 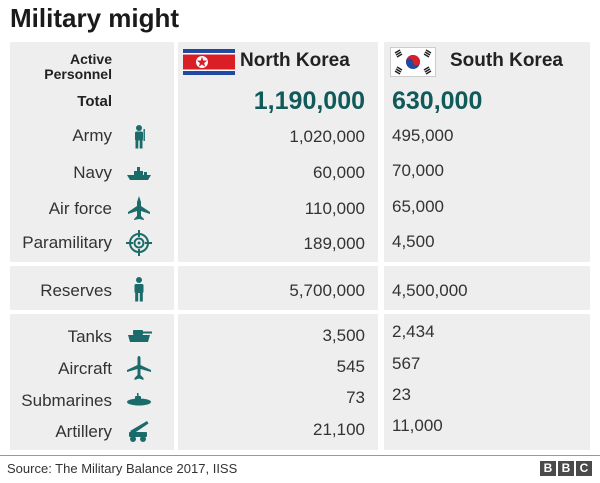 What do you see at coordinates (67, 242) in the screenshot?
I see `row-label-paramilitary: Paramilitary` at bounding box center [67, 242].